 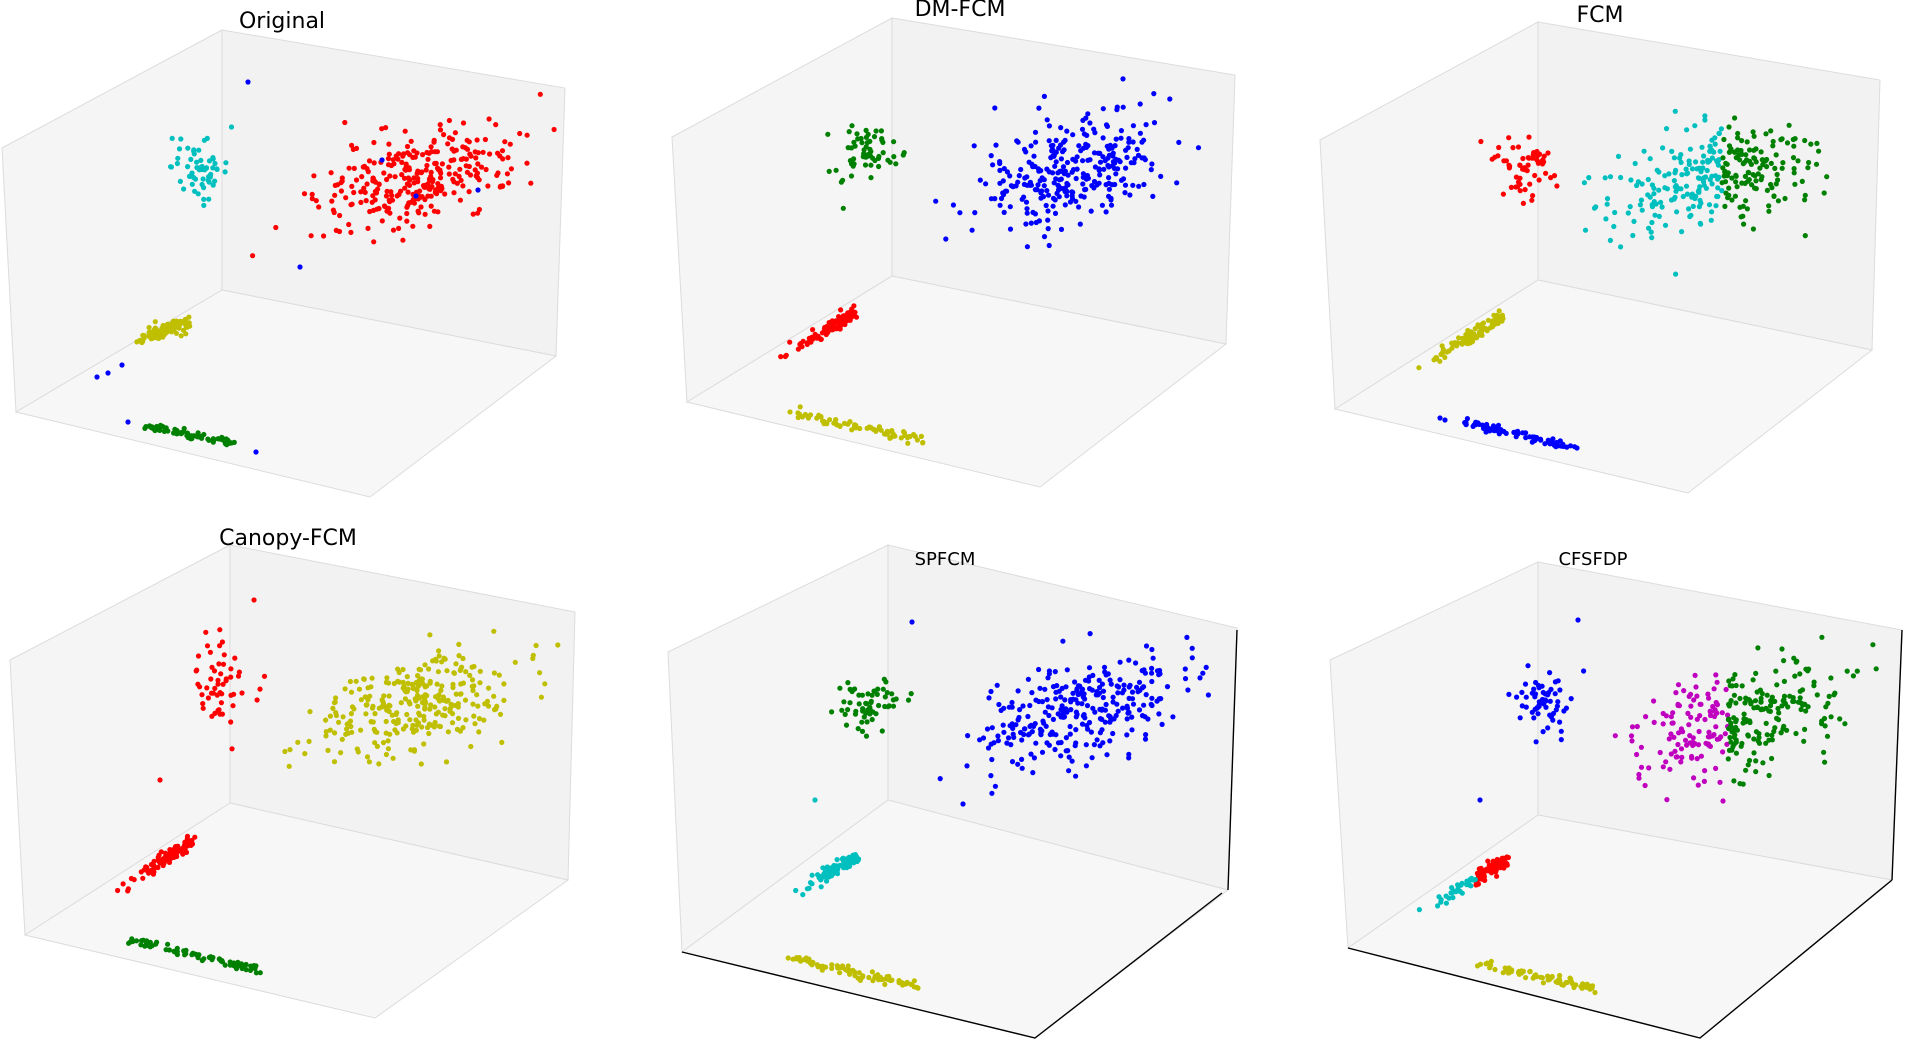 What do you see at coordinates (1479, 876) in the screenshot?
I see `data-point-diagonal-upper` at bounding box center [1479, 876].